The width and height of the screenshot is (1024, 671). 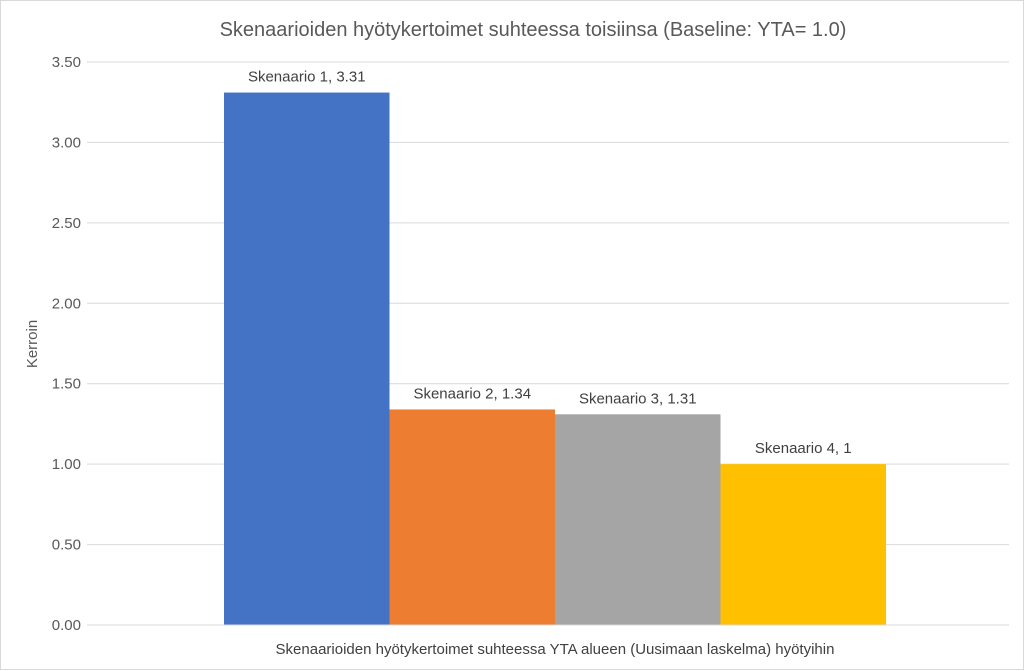 I want to click on y-tick-label: 1.50, so click(x=66, y=384).